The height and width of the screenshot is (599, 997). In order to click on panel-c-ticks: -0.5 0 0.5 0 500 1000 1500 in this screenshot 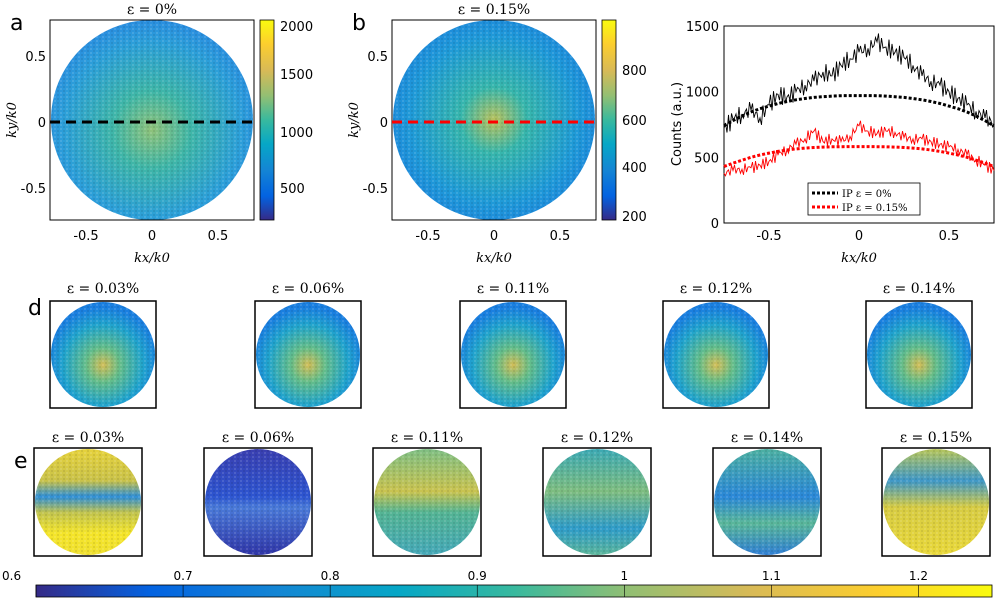, I will do `click(822, 132)`.